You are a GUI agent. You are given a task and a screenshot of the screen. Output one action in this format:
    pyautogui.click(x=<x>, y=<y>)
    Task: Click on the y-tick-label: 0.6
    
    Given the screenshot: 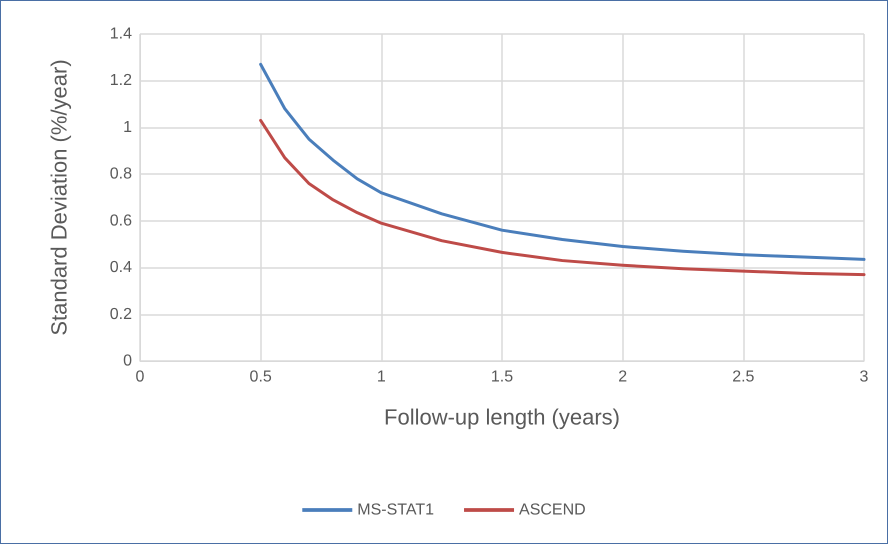 What is the action you would take?
    pyautogui.click(x=121, y=221)
    